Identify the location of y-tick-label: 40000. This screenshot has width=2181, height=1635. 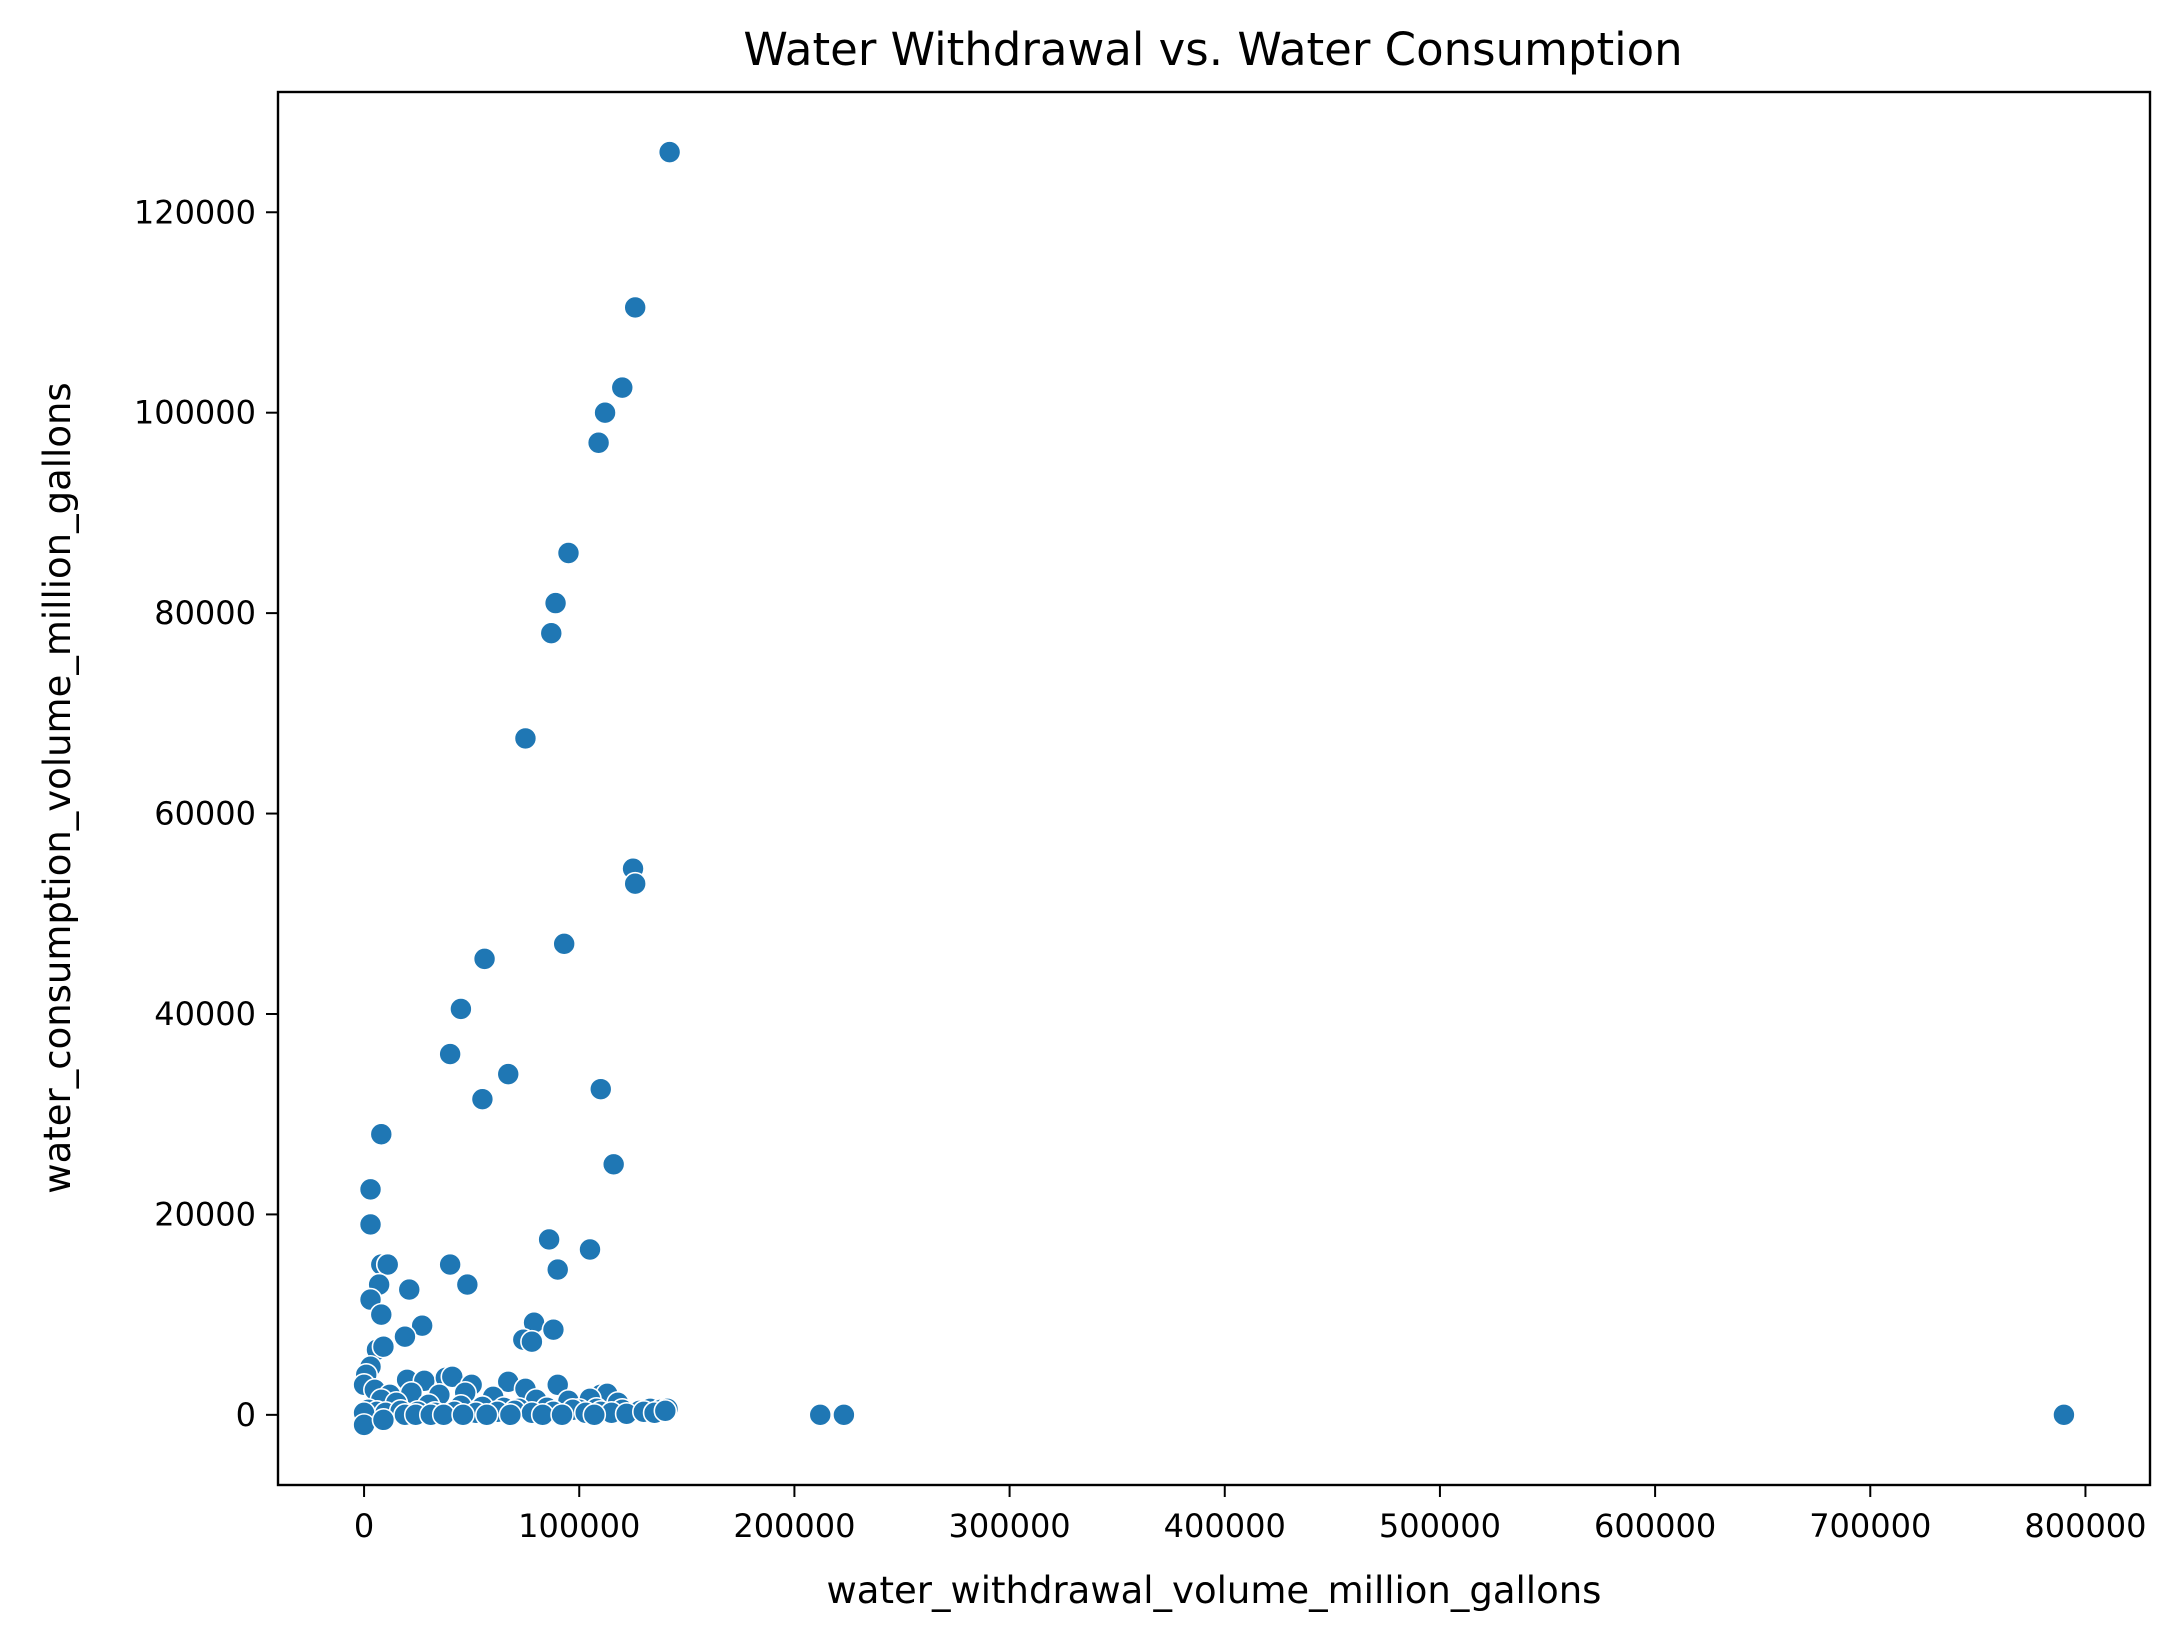
(205, 1014).